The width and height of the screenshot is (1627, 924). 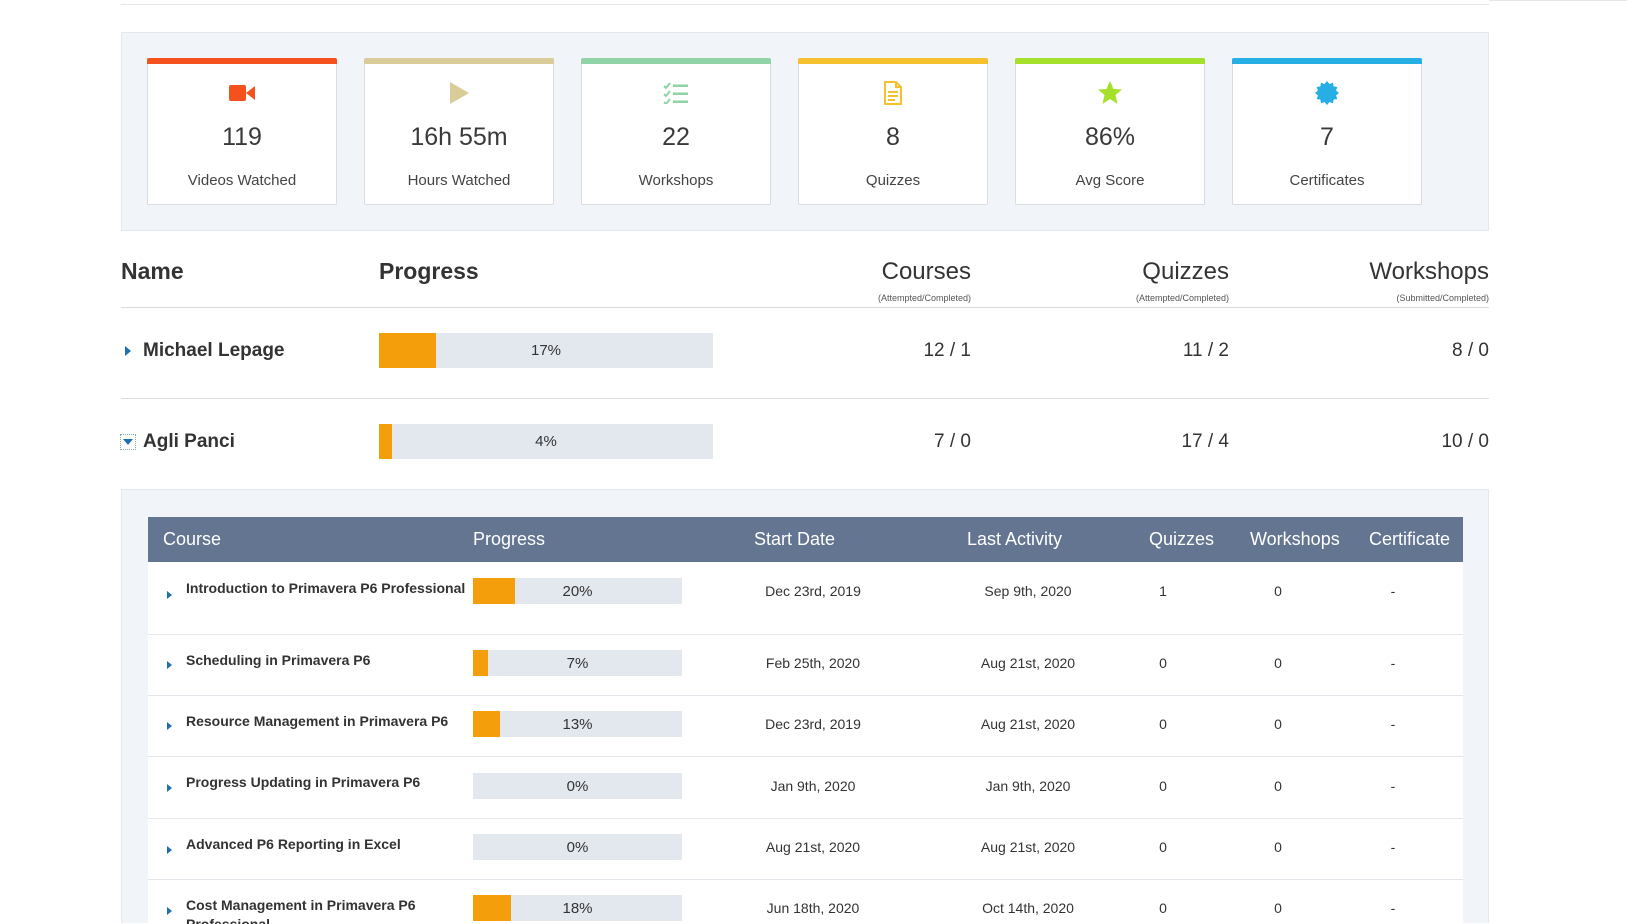 What do you see at coordinates (926, 271) in the screenshot?
I see `column-header-courses: Courses` at bounding box center [926, 271].